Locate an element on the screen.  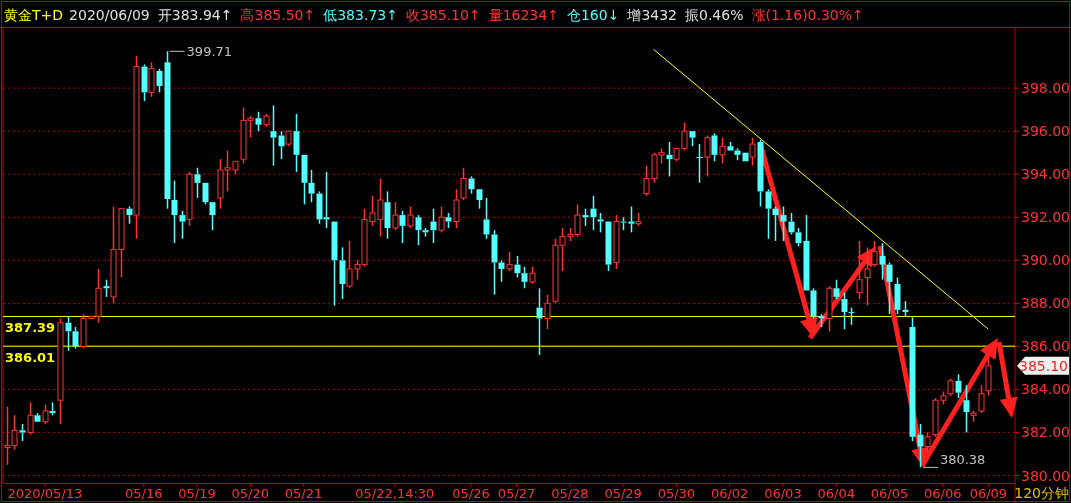
x-tick-label: 05/20 is located at coordinates (250, 493).